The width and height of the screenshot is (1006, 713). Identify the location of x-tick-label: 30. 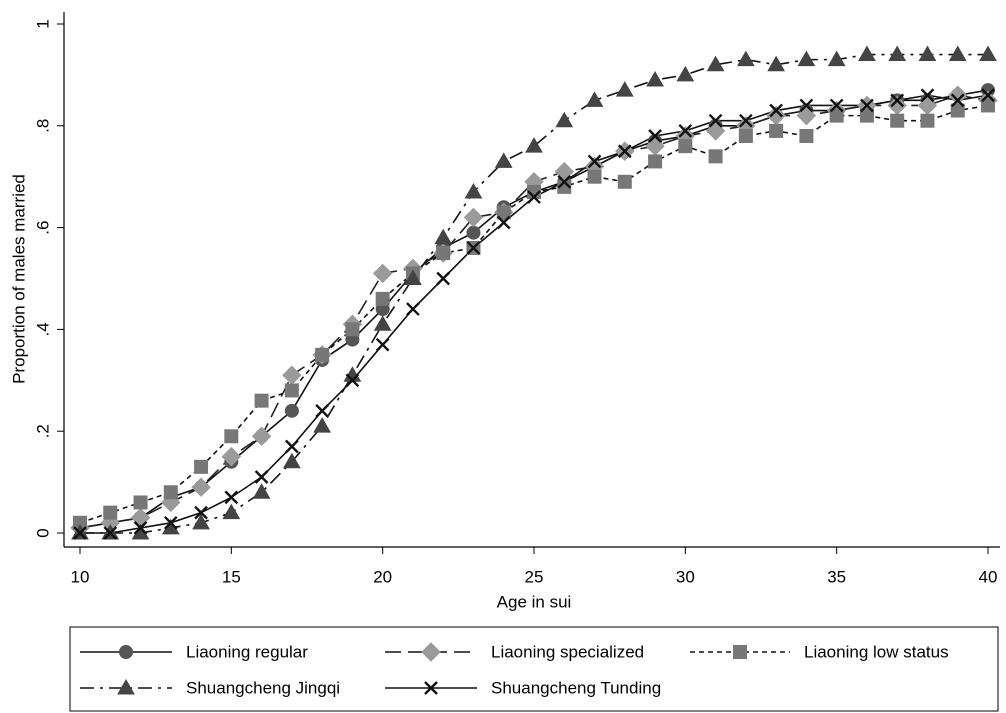
(685, 576).